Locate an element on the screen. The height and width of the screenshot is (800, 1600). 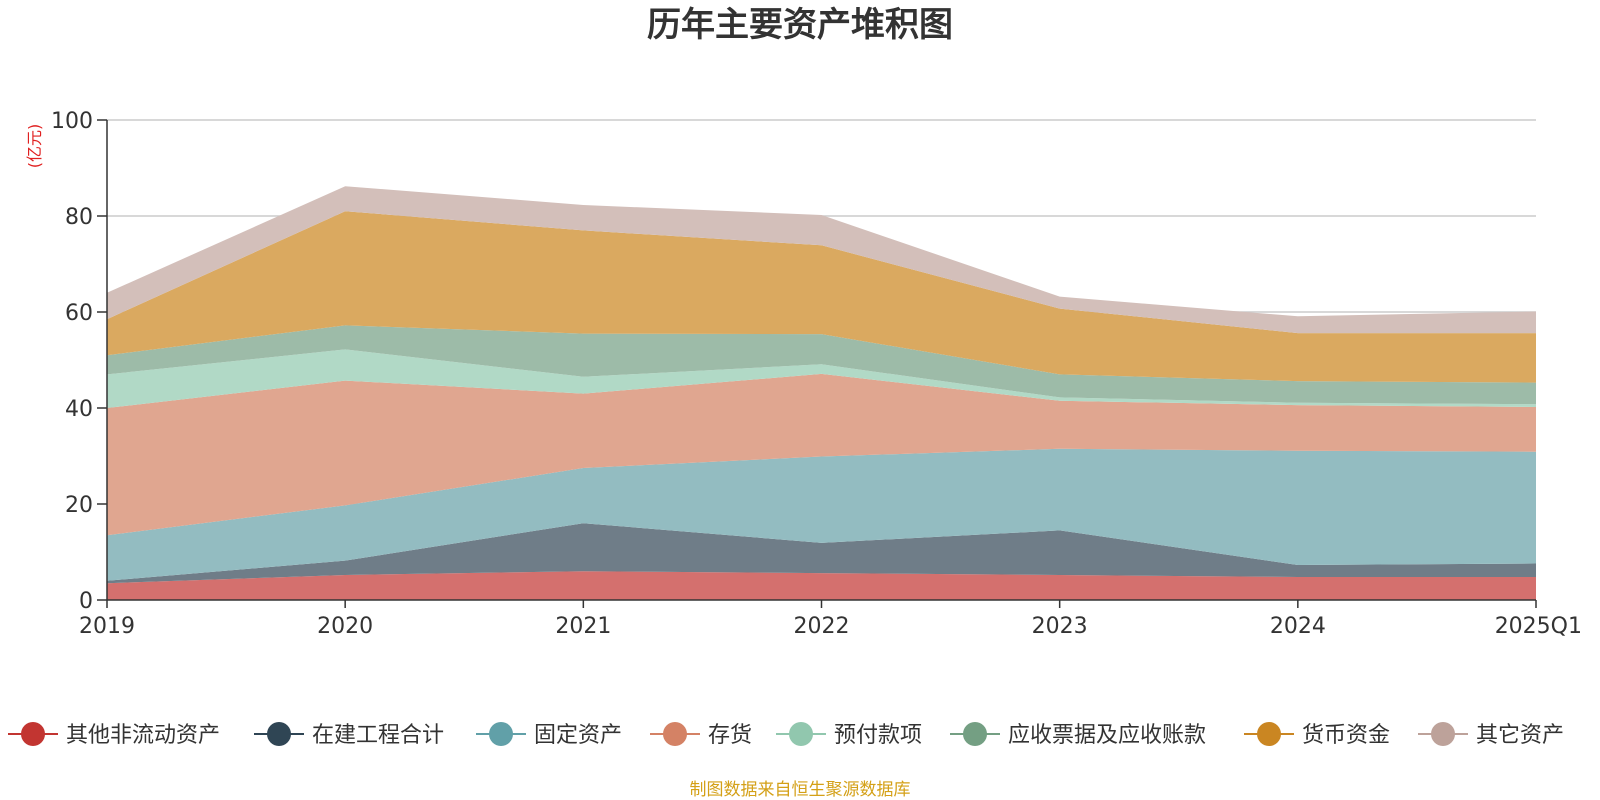
legend-item: 其它资产 is located at coordinates (1491, 735).